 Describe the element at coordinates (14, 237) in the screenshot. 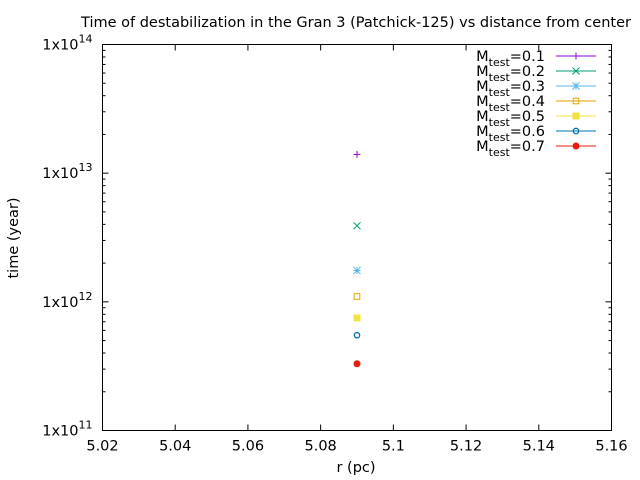

I see `y-axis-label: time (year)` at that location.